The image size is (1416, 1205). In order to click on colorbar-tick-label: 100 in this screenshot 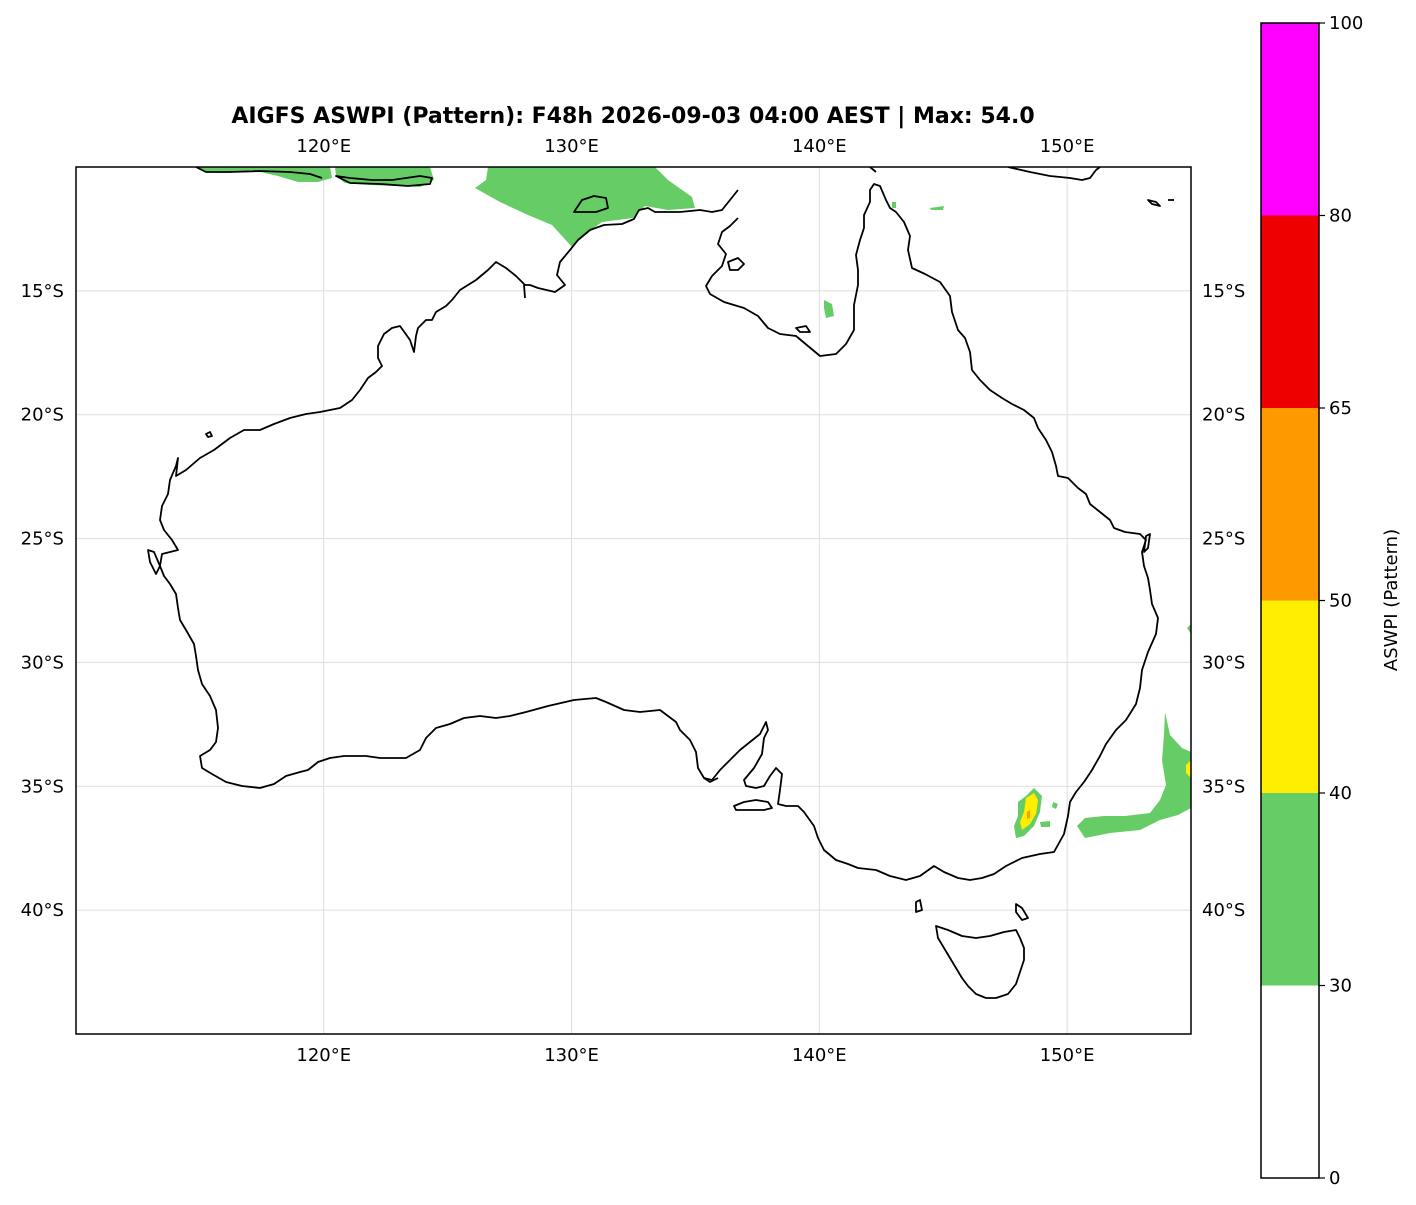, I will do `click(1346, 23)`.